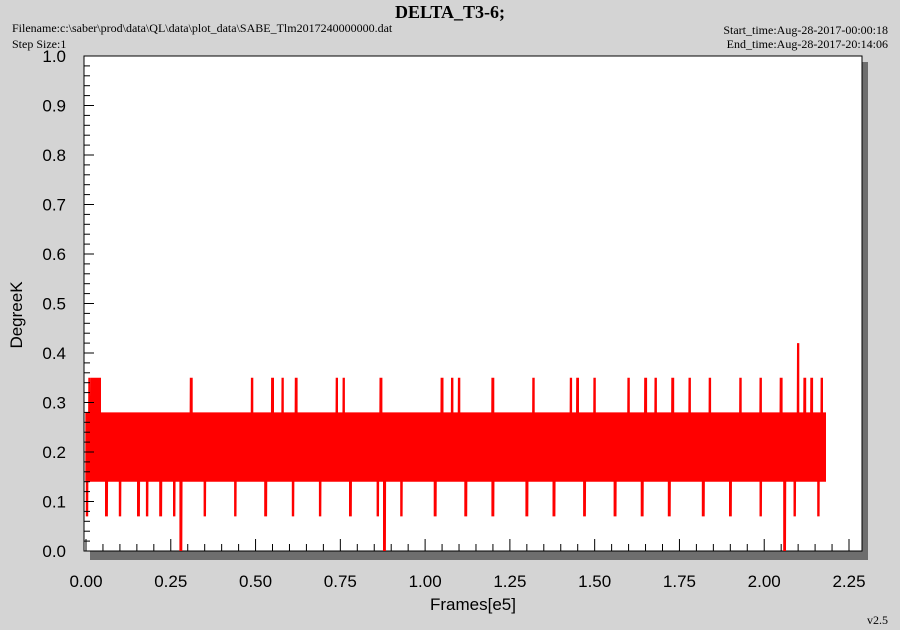 This screenshot has width=900, height=630. Describe the element at coordinates (54, 452) in the screenshot. I see `y-tick-label: 0.2` at that location.